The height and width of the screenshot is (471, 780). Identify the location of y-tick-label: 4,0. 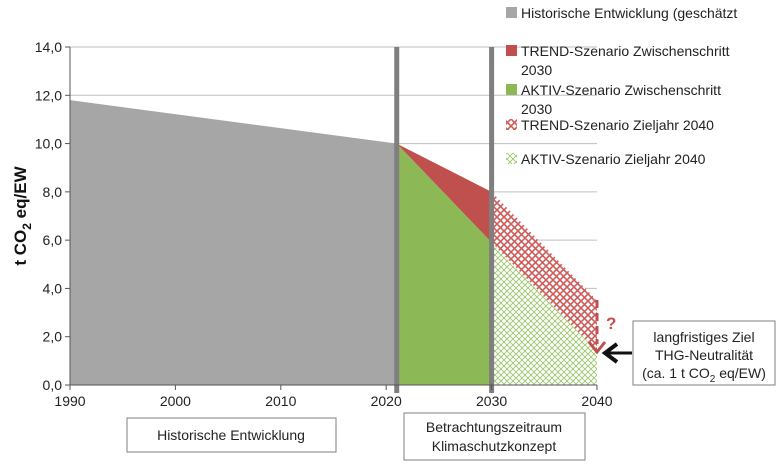
(53, 288).